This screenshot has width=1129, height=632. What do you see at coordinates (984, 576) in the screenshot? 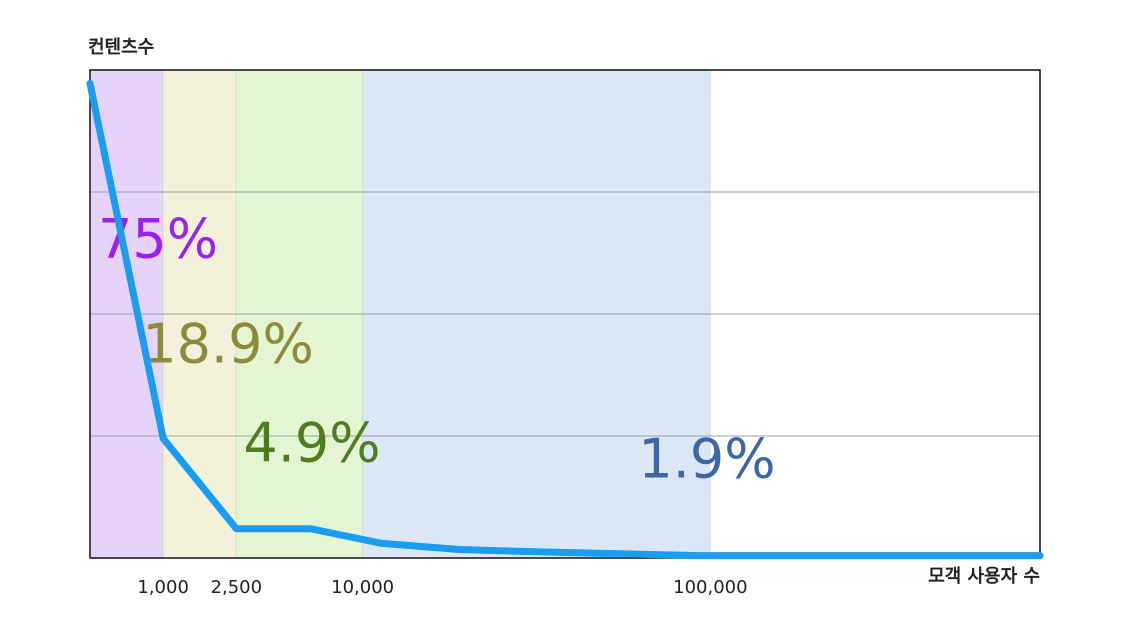
I see `x-axis-label: 모객 사용자 수` at bounding box center [984, 576].